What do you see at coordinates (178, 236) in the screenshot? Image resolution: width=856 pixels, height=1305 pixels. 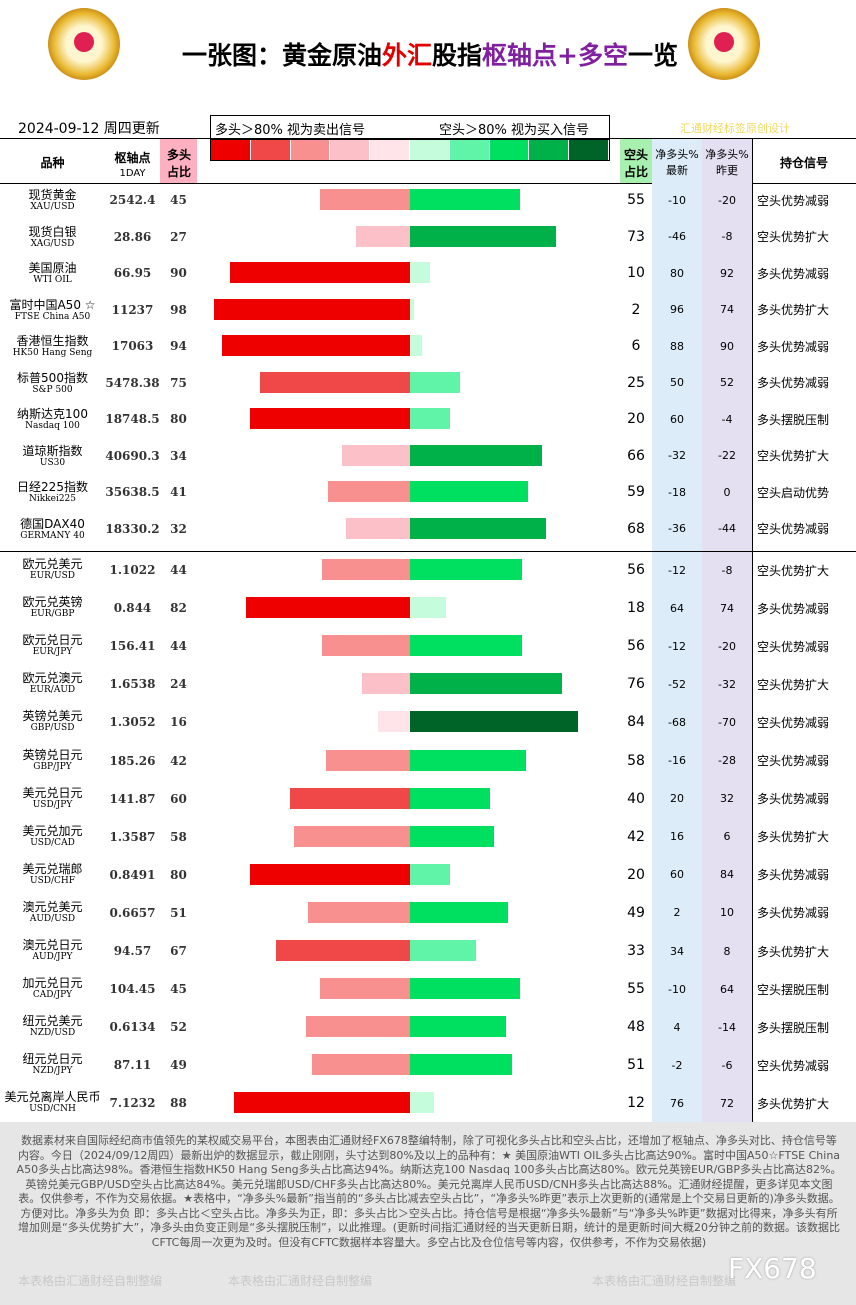 I see `long-pct: 27` at bounding box center [178, 236].